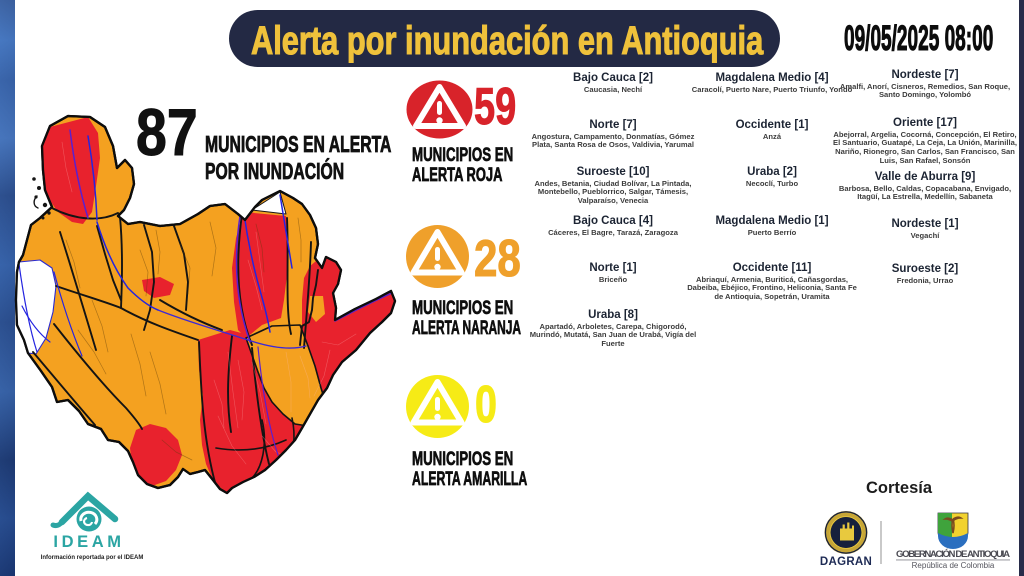 The image size is (1024, 576). I want to click on svg-text: GOBERNACIÓN DE ANTIOQUIA, so click(953, 554).